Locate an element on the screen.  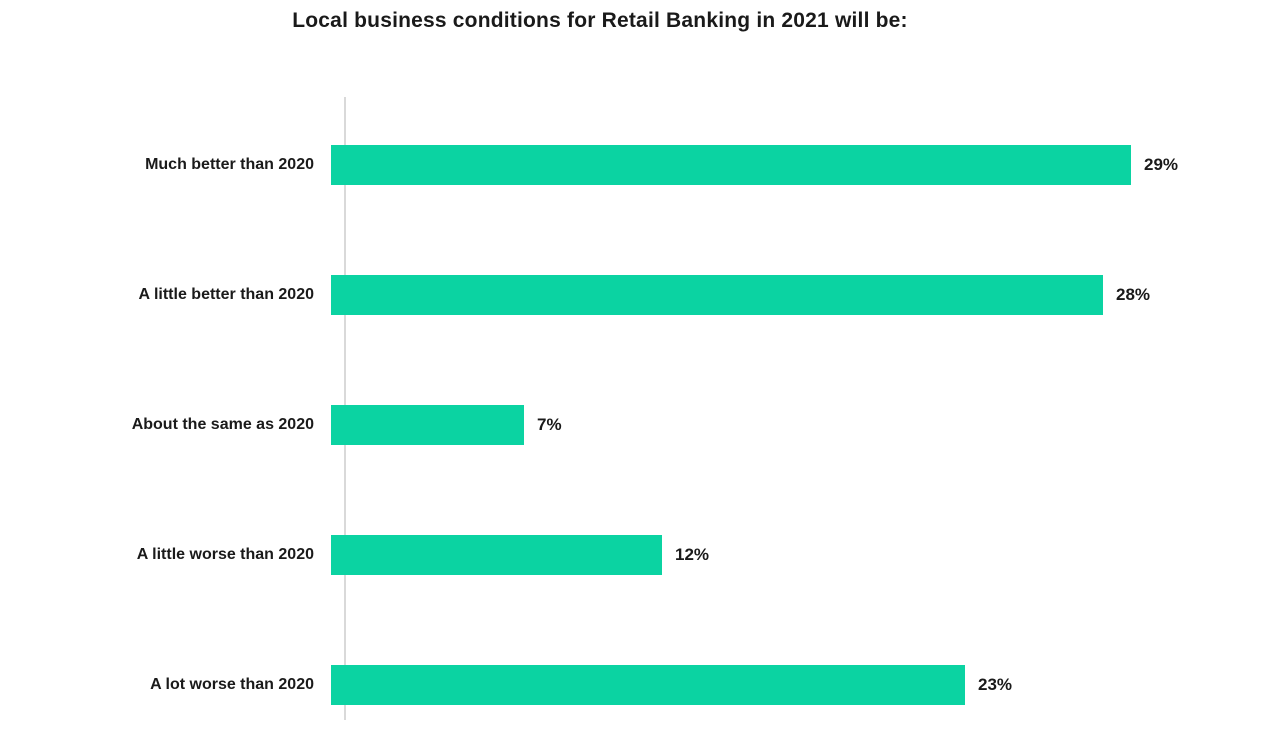
bar-area: 29% is located at coordinates (805, 165).